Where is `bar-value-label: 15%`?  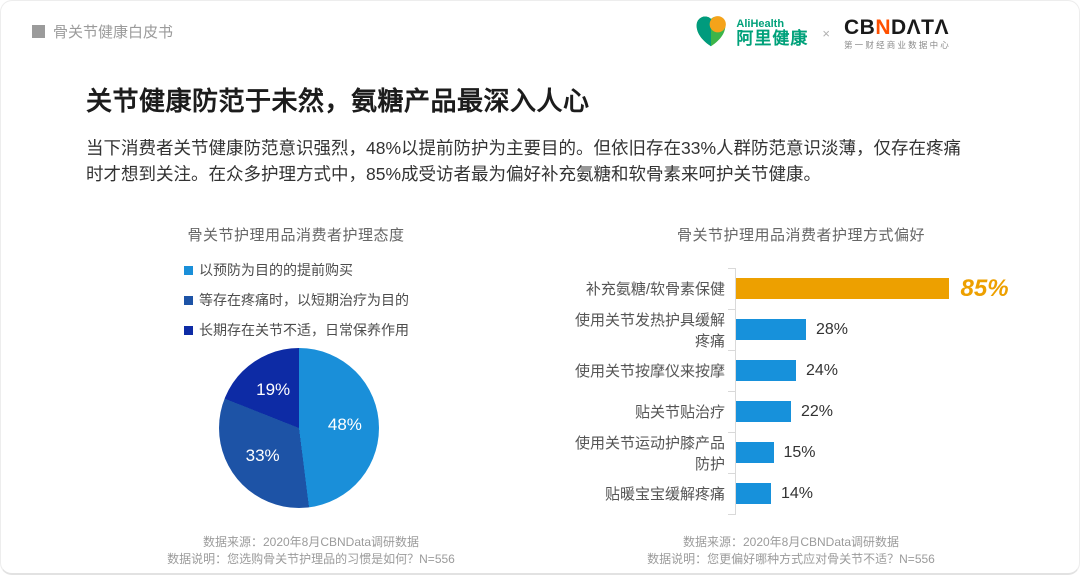
bar-value-label: 15% is located at coordinates (799, 452).